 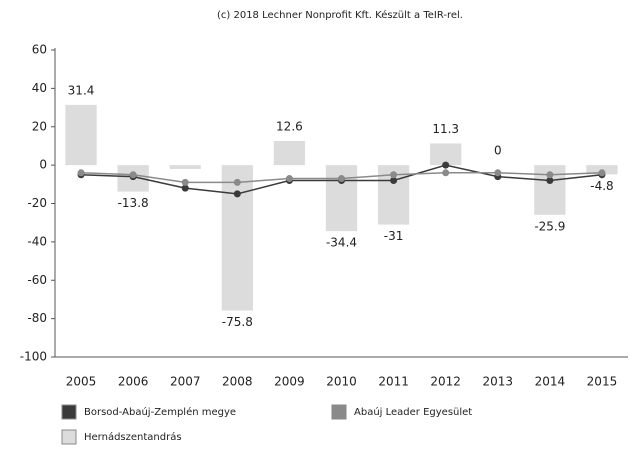 What do you see at coordinates (550, 382) in the screenshot?
I see `x-tick-label: 2014` at bounding box center [550, 382].